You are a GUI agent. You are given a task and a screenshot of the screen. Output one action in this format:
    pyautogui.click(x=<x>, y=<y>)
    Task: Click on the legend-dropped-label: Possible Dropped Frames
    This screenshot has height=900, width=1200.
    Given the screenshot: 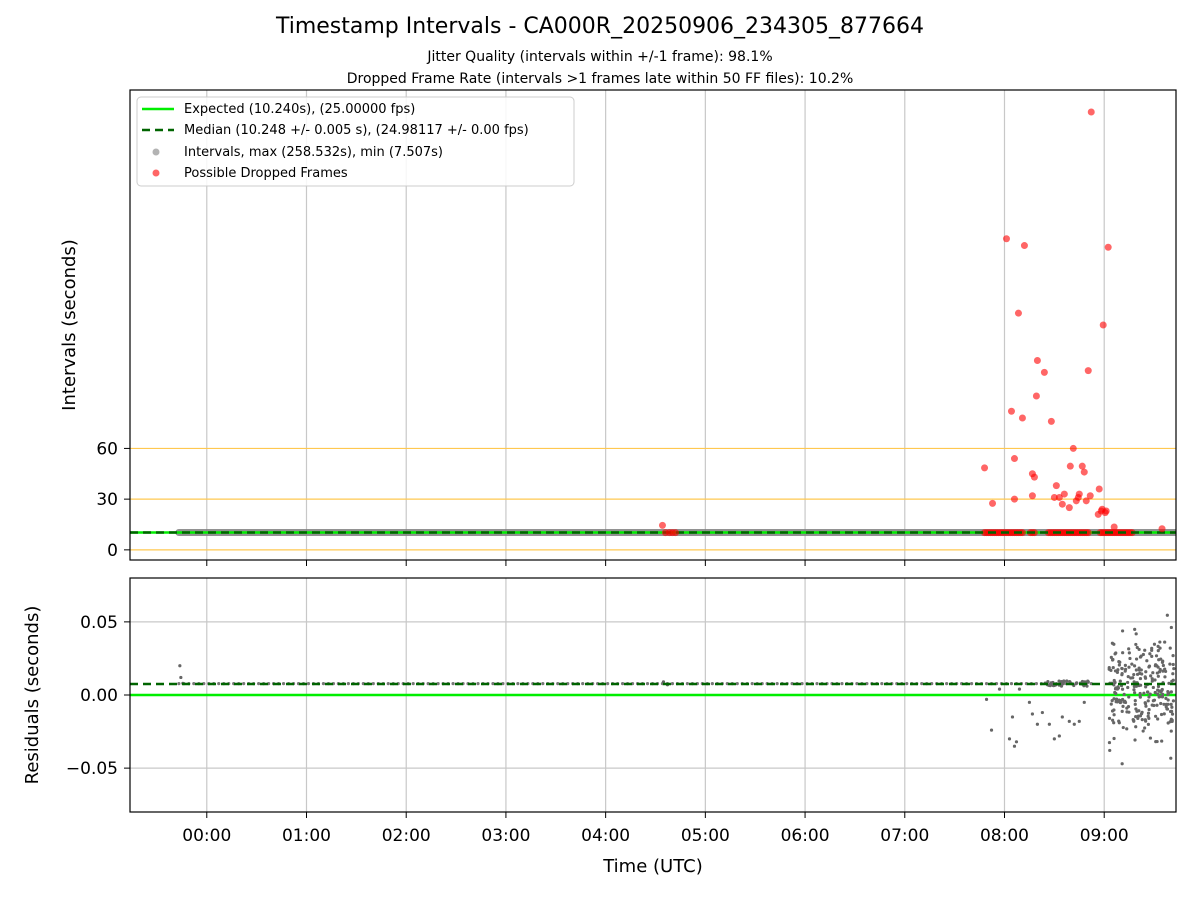 What is the action you would take?
    pyautogui.click(x=266, y=173)
    